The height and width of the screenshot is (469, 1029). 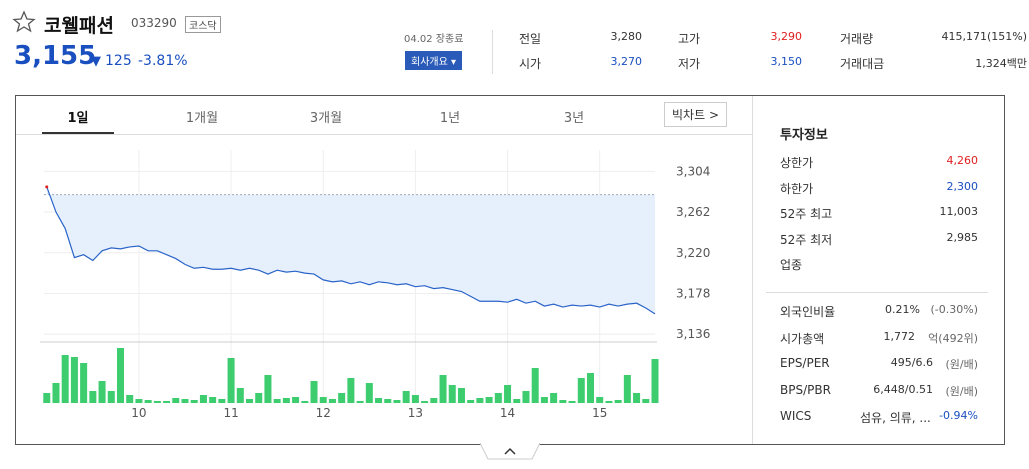 I want to click on y-tick-label: 3,262, so click(x=693, y=212).